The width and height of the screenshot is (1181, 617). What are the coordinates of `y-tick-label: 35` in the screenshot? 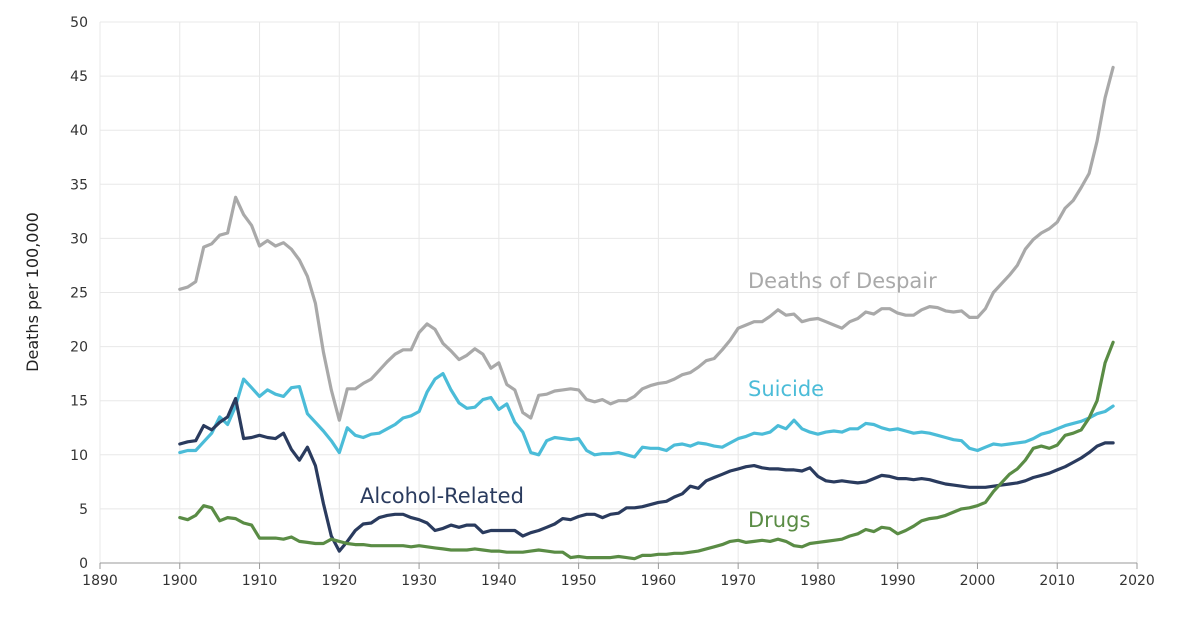 It's located at (79, 185).